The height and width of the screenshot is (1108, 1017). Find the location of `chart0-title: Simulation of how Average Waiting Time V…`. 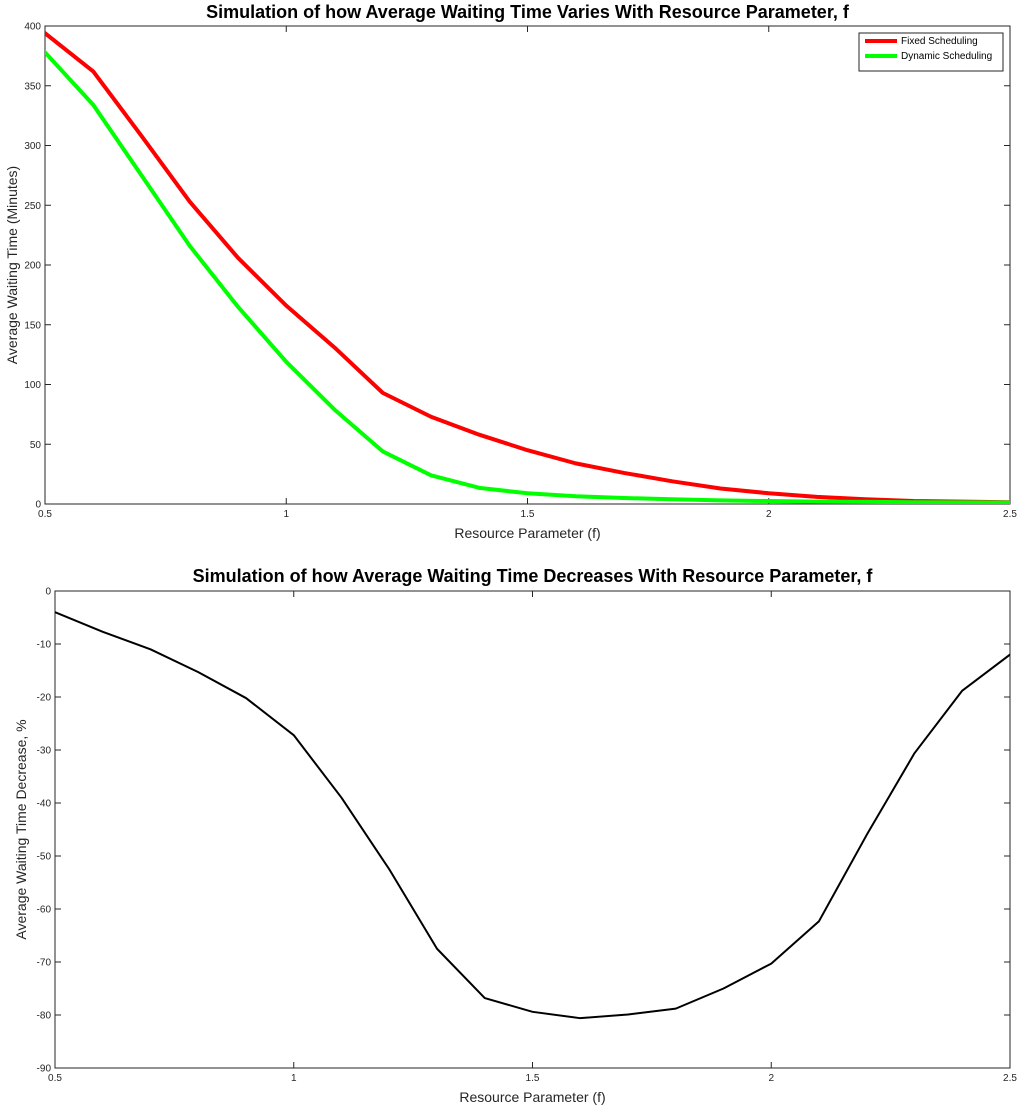

chart0-title: Simulation of how Average Waiting Time V… is located at coordinates (528, 12).